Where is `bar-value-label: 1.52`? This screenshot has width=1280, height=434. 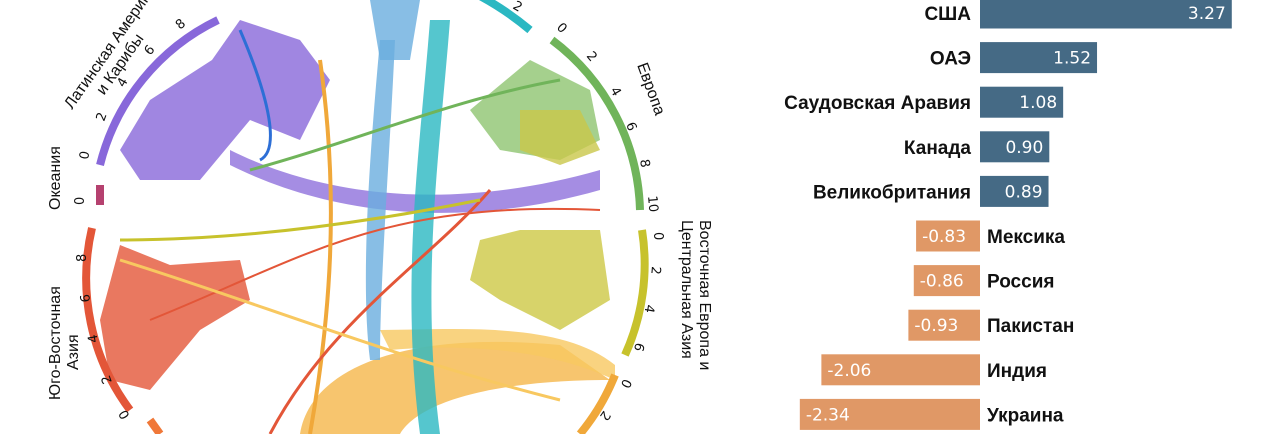 bar-value-label: 1.52 is located at coordinates (1072, 59).